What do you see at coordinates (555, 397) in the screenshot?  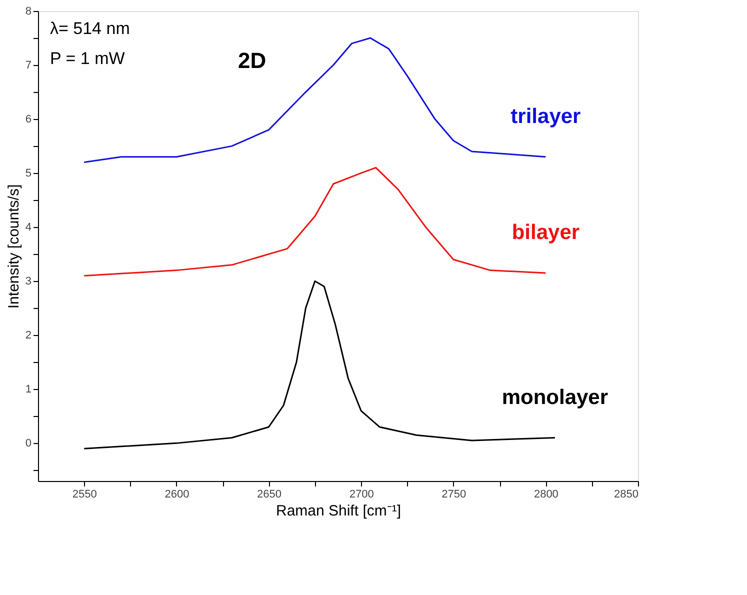 I see `series-label: monolayer` at bounding box center [555, 397].